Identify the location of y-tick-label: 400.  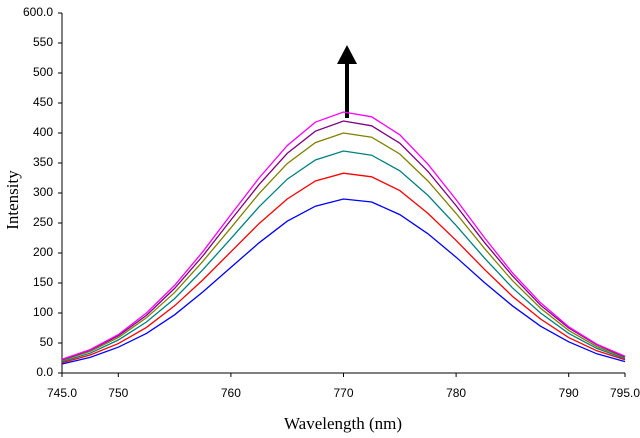
(43, 132).